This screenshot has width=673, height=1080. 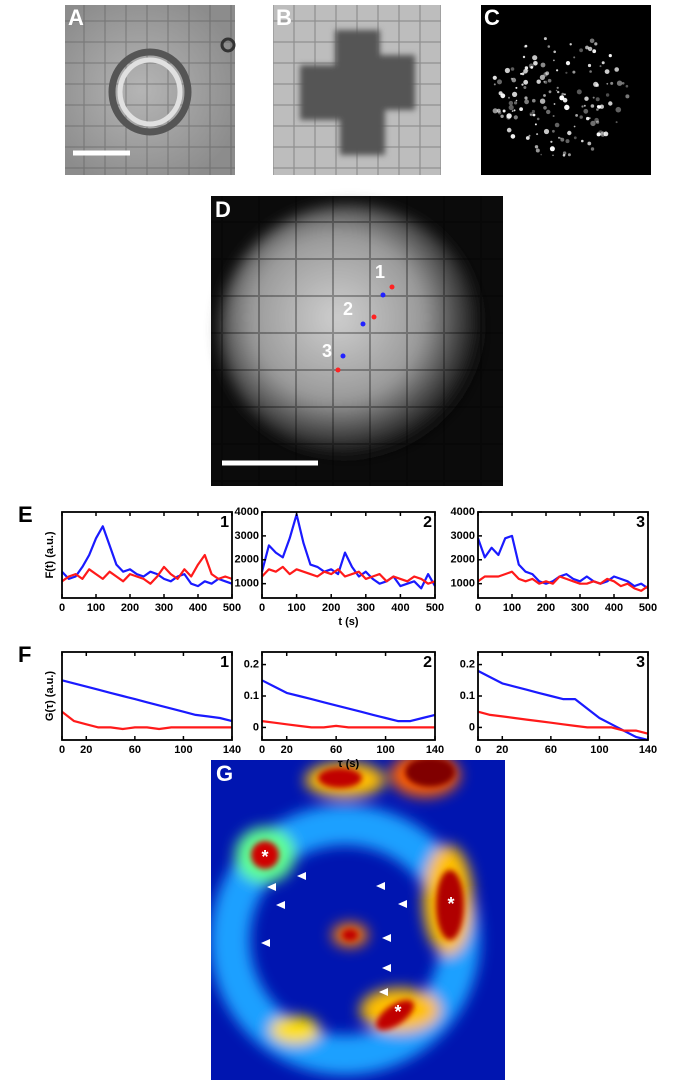 I want to click on y-tick-label: 4000, so click(x=247, y=512).